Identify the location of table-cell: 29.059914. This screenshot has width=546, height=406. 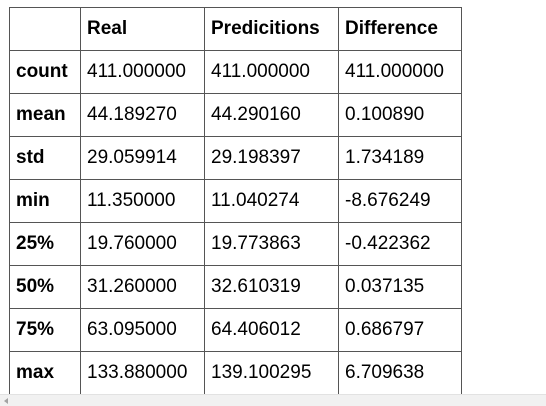
(142, 158).